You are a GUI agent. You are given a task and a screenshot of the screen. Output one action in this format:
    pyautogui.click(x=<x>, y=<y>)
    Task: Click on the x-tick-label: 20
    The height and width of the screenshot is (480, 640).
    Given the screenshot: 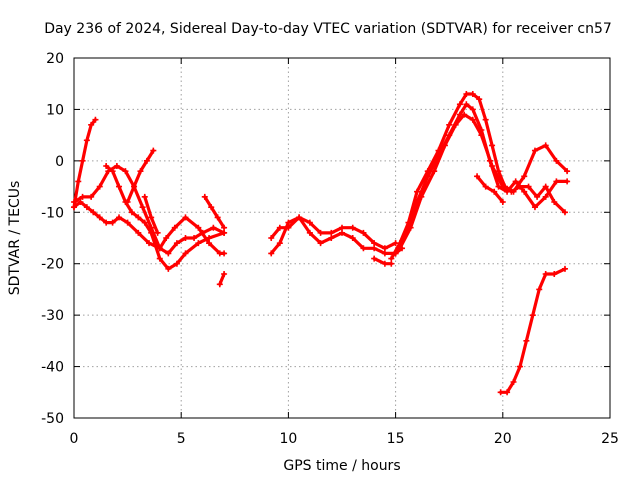 What is the action you would take?
    pyautogui.click(x=503, y=439)
    